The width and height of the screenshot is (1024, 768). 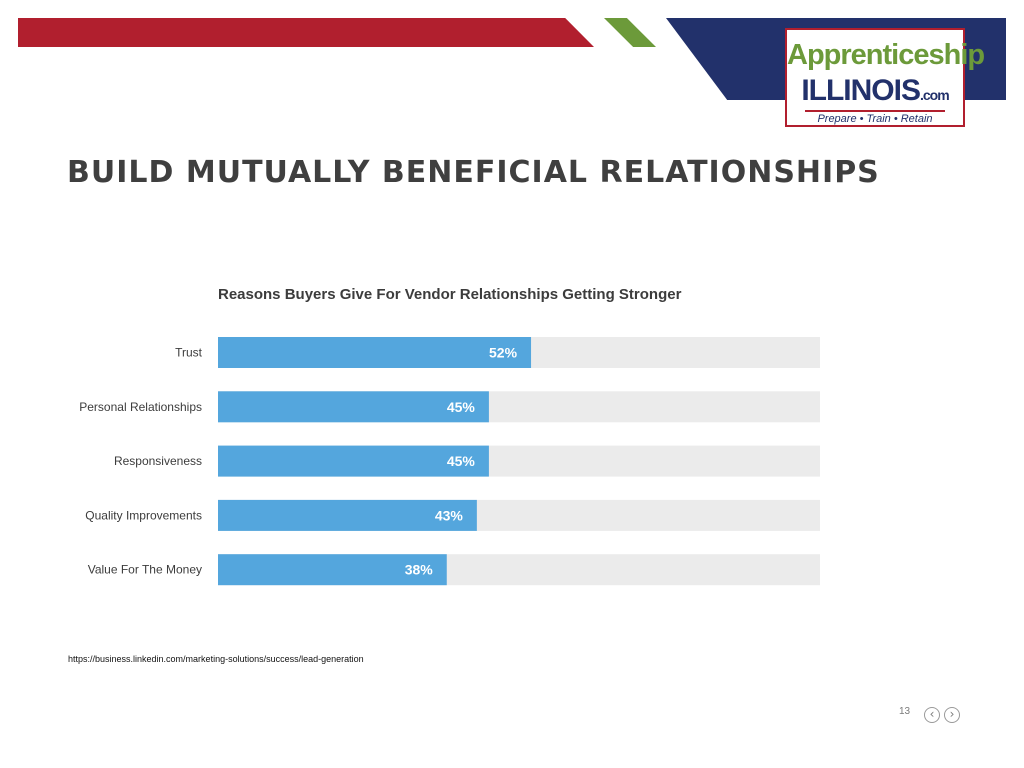 What do you see at coordinates (886, 55) in the screenshot?
I see `logo-line1: Apprenticeship` at bounding box center [886, 55].